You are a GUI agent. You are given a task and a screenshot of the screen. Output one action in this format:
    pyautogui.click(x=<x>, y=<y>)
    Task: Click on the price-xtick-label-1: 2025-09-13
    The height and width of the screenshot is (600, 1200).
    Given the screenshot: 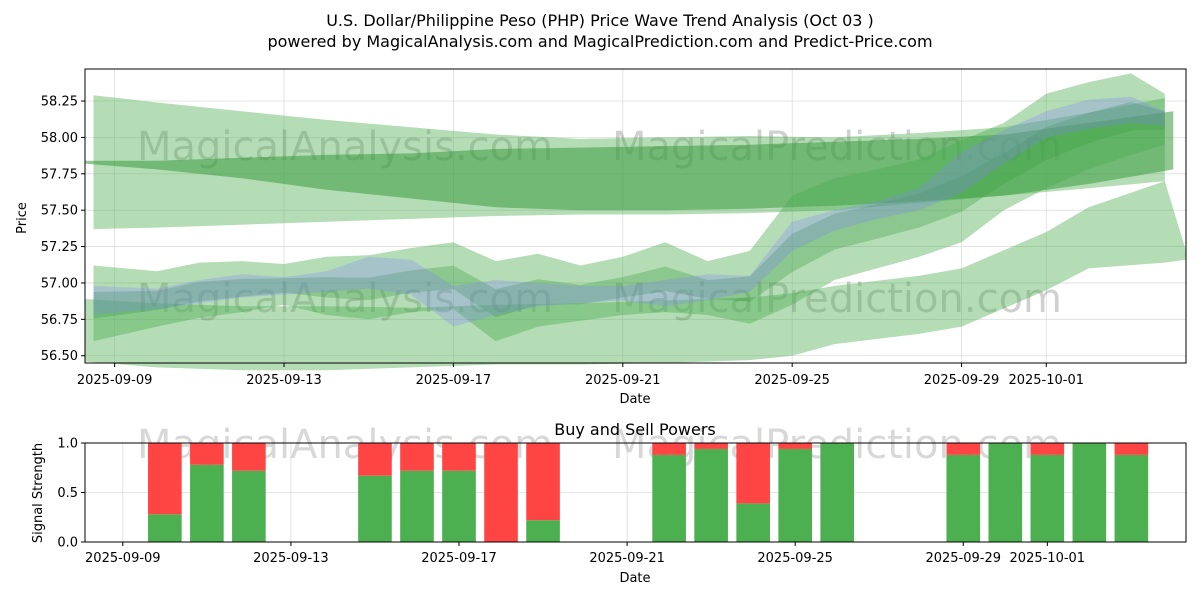 What is the action you would take?
    pyautogui.click(x=284, y=380)
    